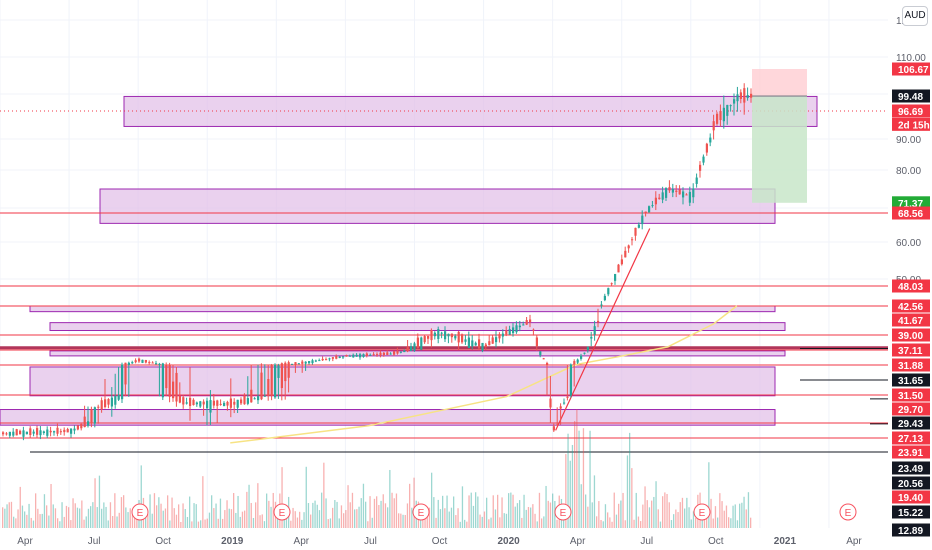 The width and height of the screenshot is (932, 550). What do you see at coordinates (910, 381) in the screenshot?
I see `price-tag-label: 31.65` at bounding box center [910, 381].